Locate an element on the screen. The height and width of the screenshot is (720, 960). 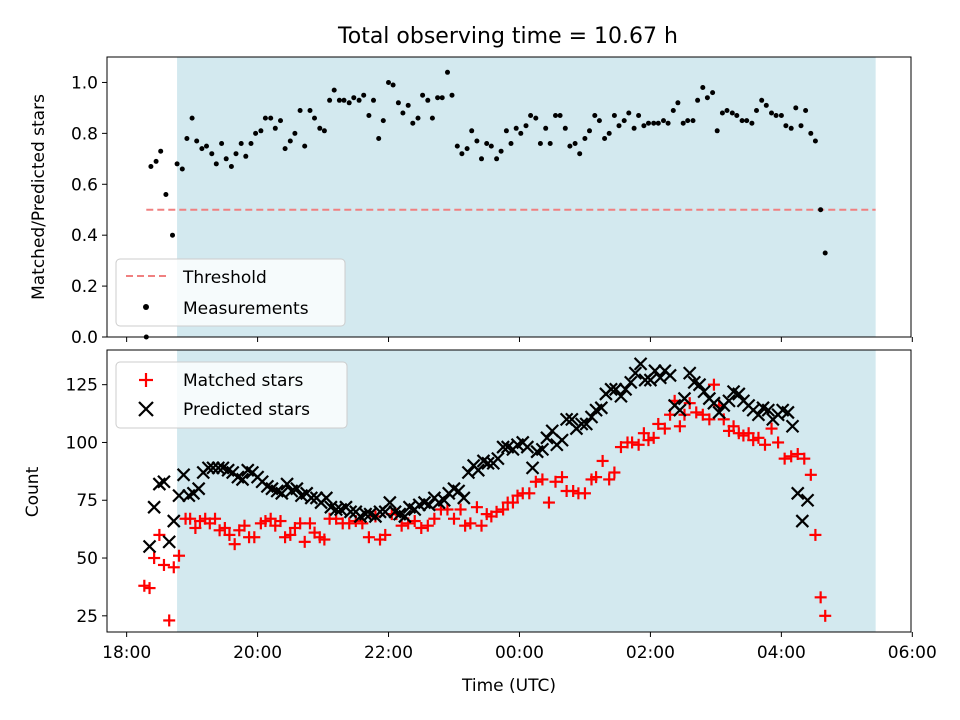
threshold-legend-label: Threshold is located at coordinates (224, 278).